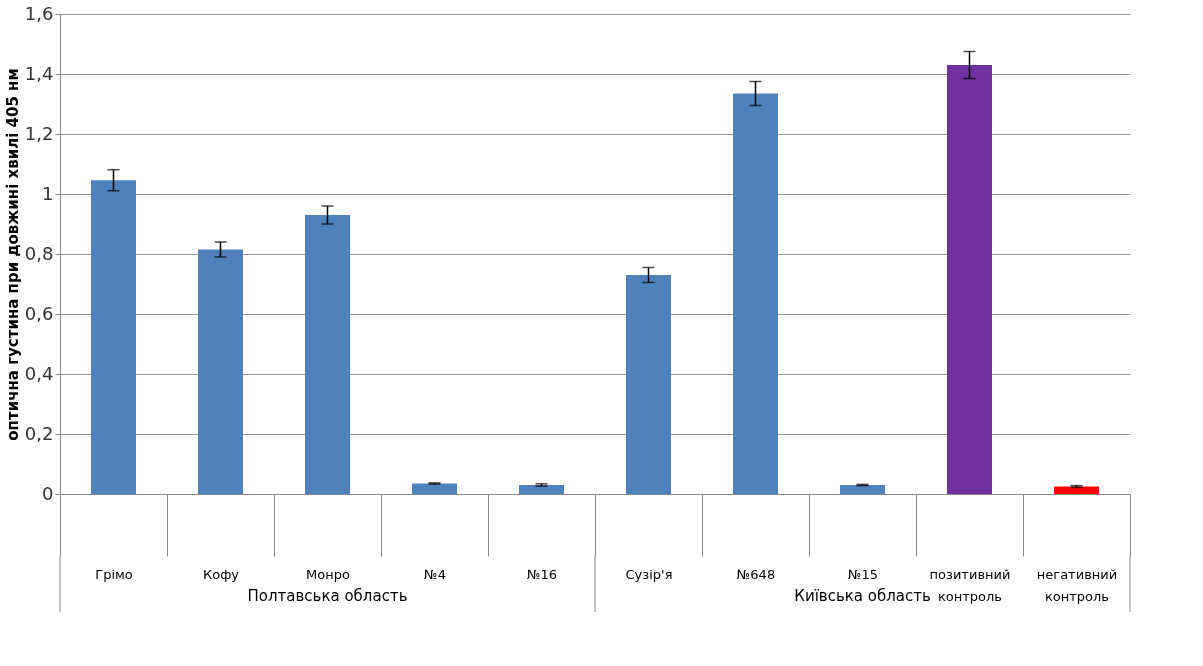  Describe the element at coordinates (863, 574) in the screenshot. I see `x-tick-label: №15` at that location.